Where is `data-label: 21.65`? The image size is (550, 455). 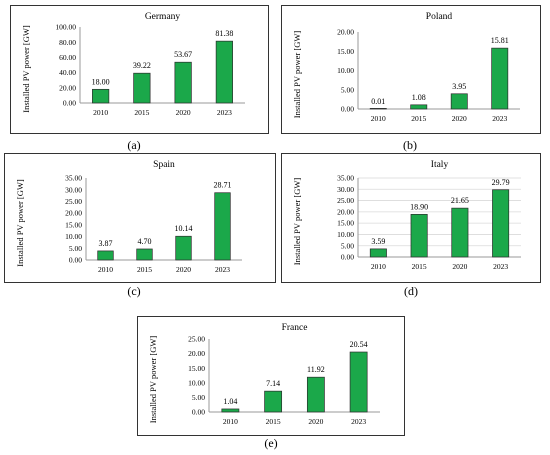
data-label: 21.65 is located at coordinates (460, 200).